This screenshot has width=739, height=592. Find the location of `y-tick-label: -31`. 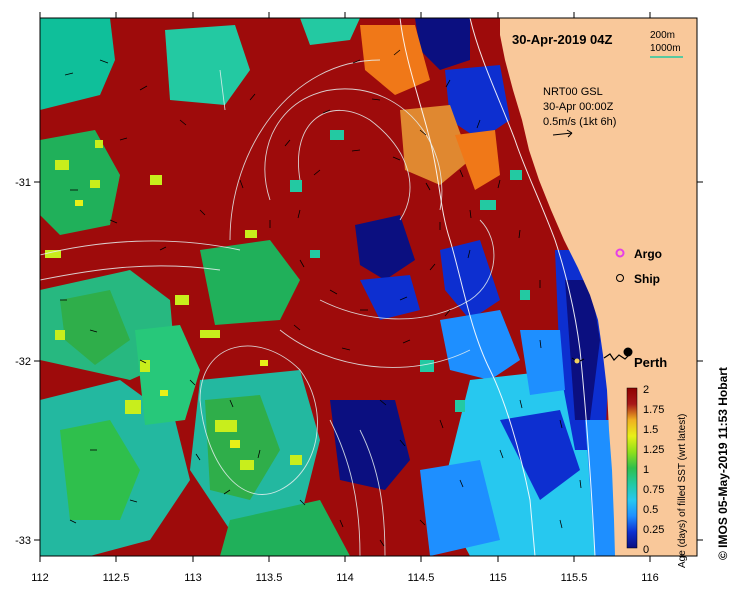

y-tick-label: -31 is located at coordinates (23, 183).